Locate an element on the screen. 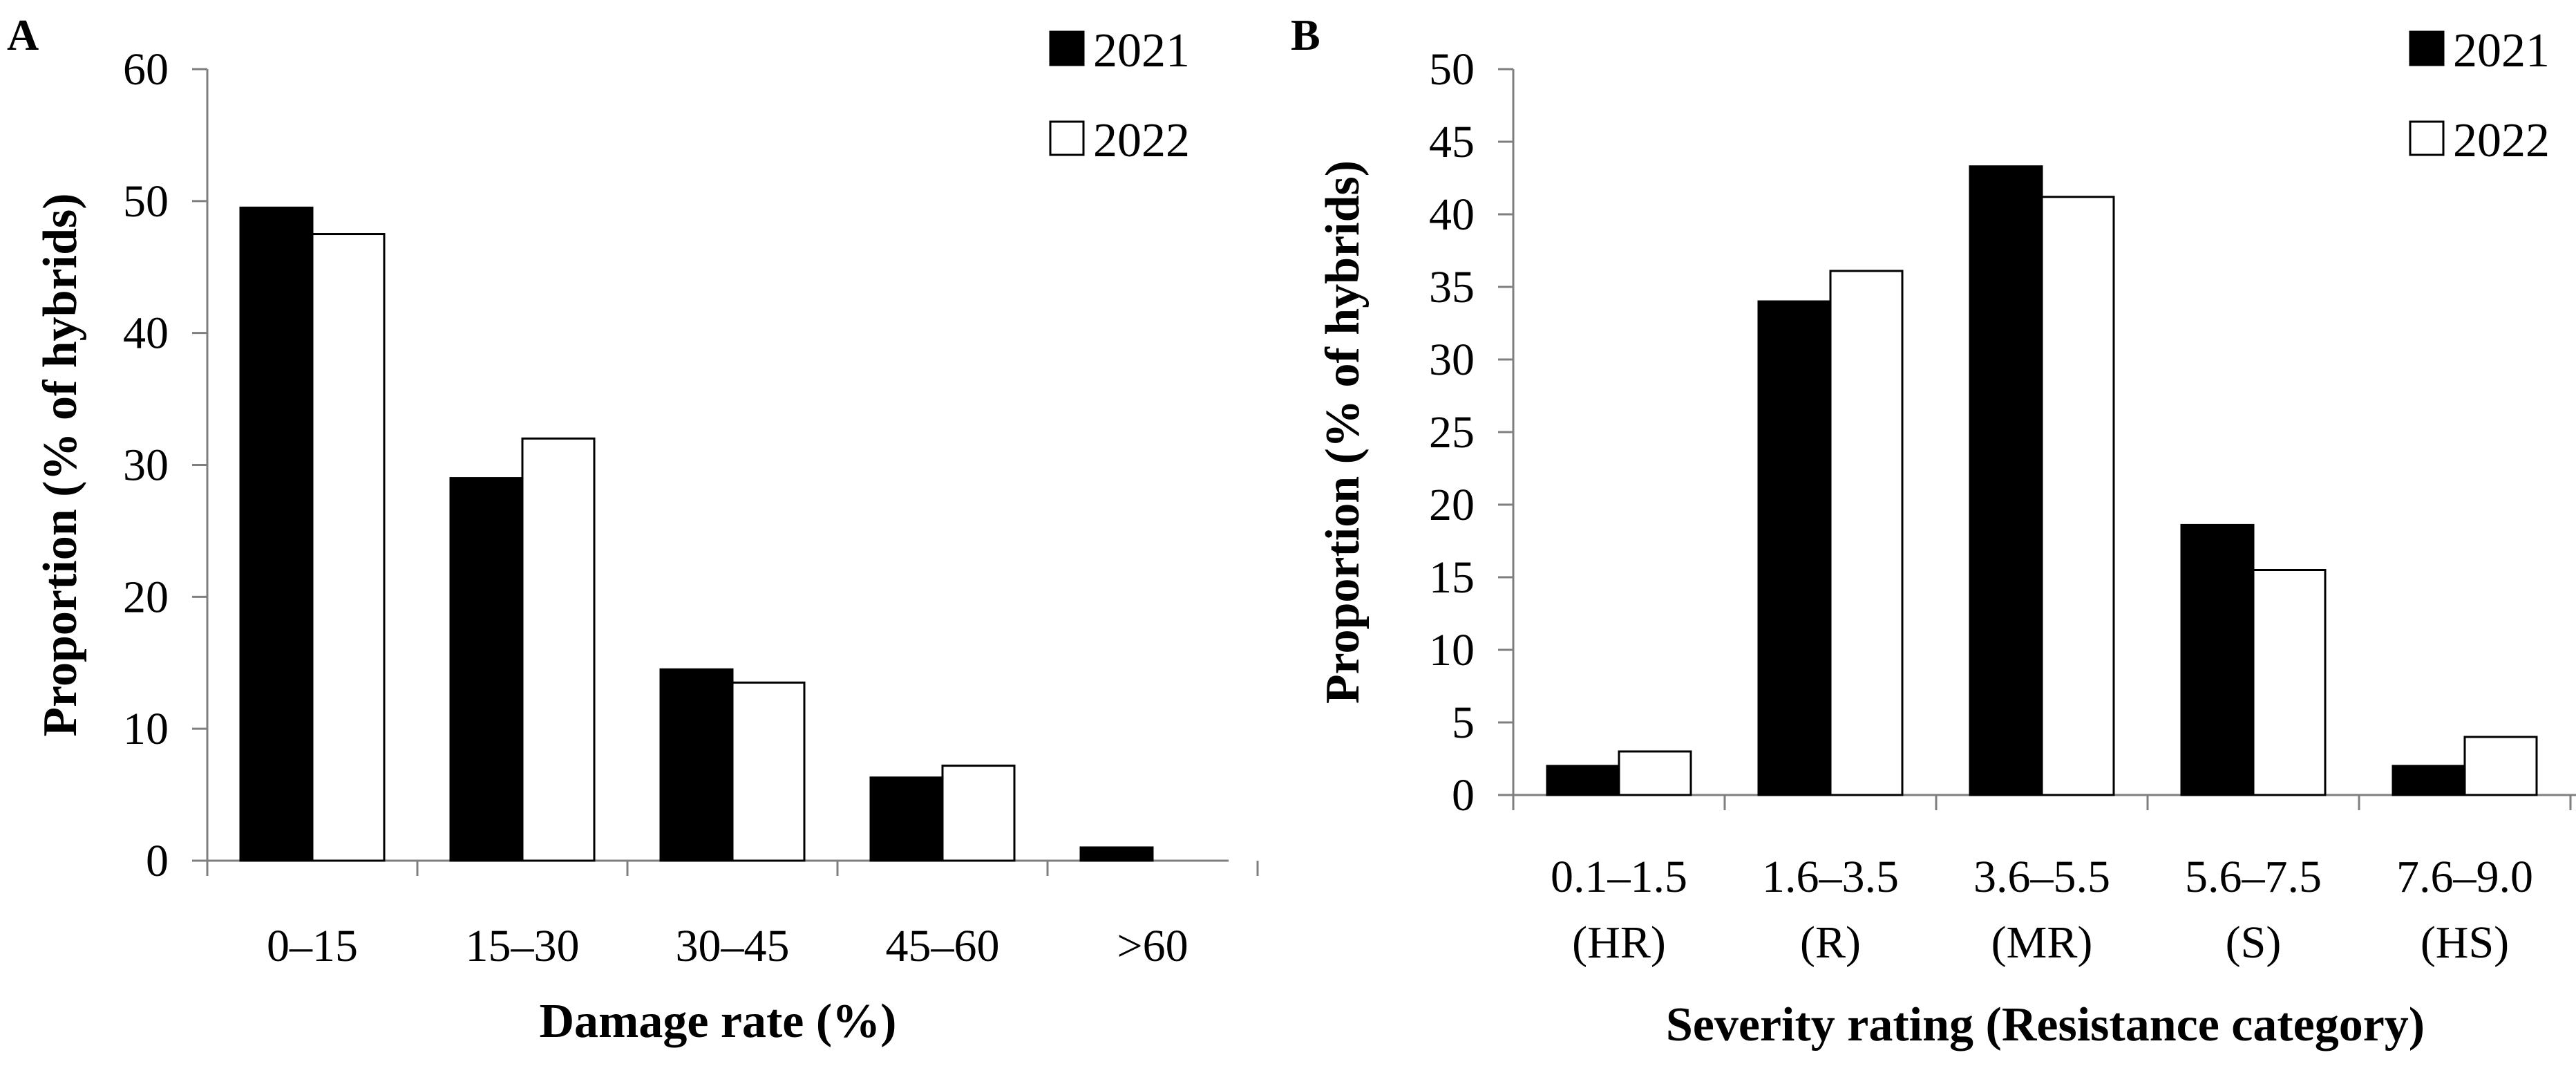 The width and height of the screenshot is (2576, 1066). x-tick-label: >60 is located at coordinates (1152, 946).